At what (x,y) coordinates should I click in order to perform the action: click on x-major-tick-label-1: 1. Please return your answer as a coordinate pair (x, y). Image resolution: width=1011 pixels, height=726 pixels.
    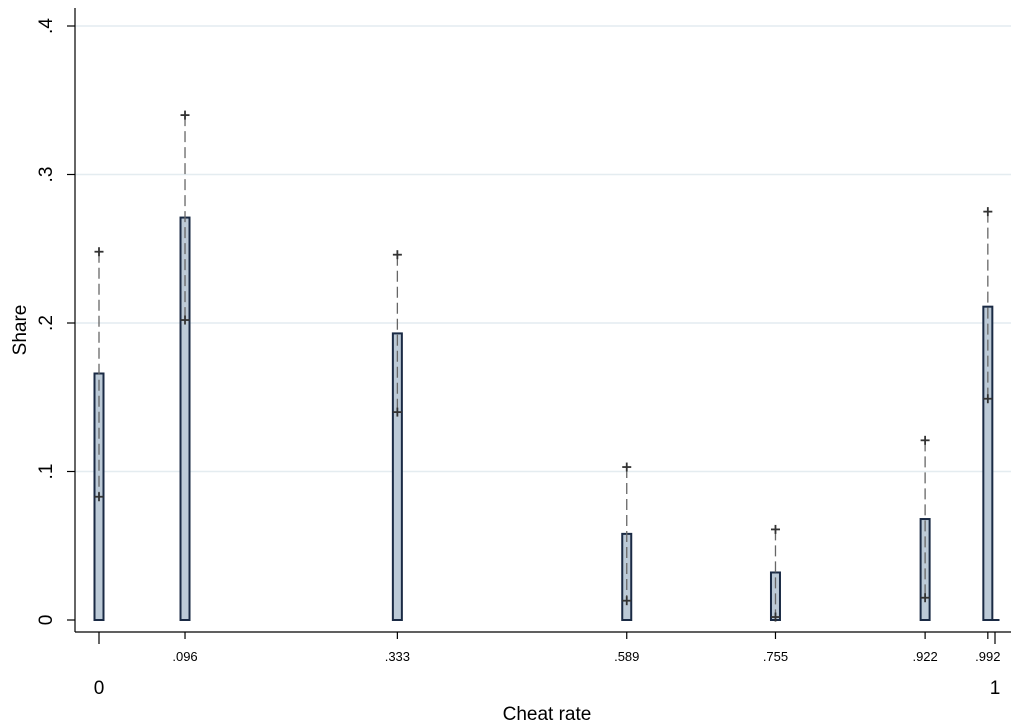
    Looking at the image, I should click on (995, 688).